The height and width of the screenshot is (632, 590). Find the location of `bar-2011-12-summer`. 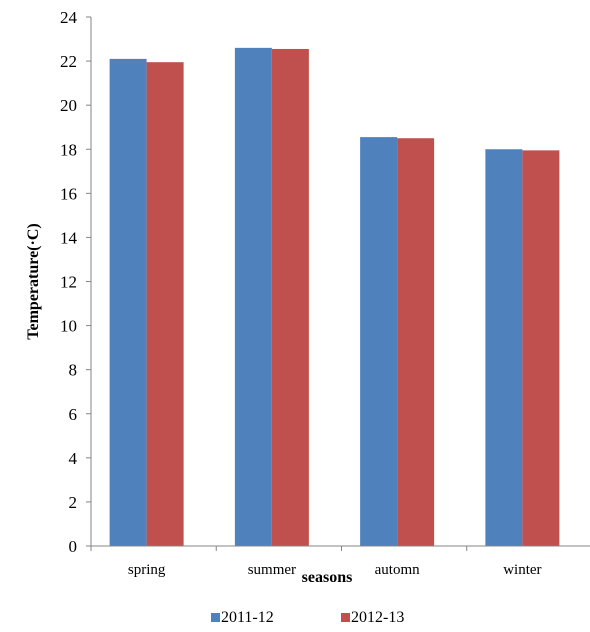

bar-2011-12-summer is located at coordinates (253, 296).